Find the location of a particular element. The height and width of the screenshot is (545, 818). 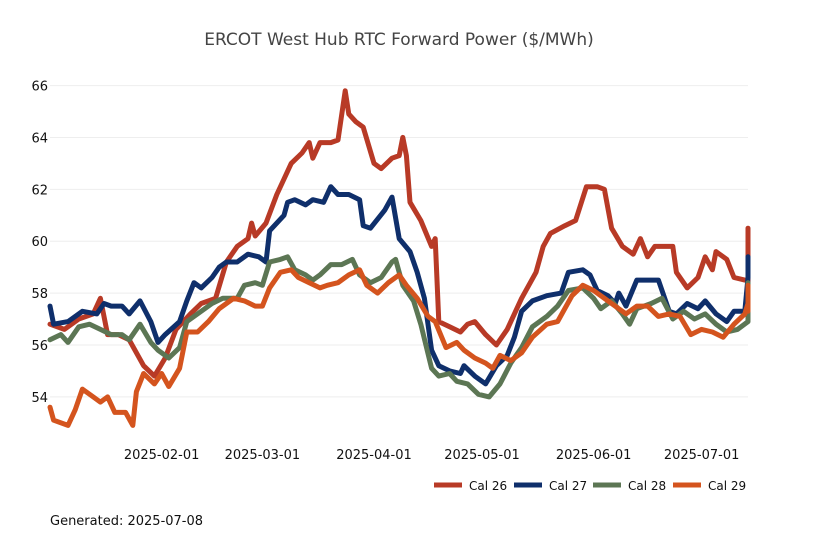

legend-label: Cal 29 is located at coordinates (727, 486).